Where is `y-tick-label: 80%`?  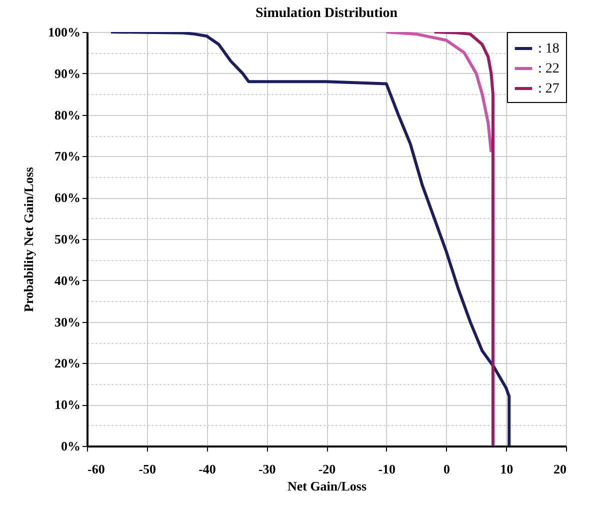
y-tick-label: 80% is located at coordinates (67, 114).